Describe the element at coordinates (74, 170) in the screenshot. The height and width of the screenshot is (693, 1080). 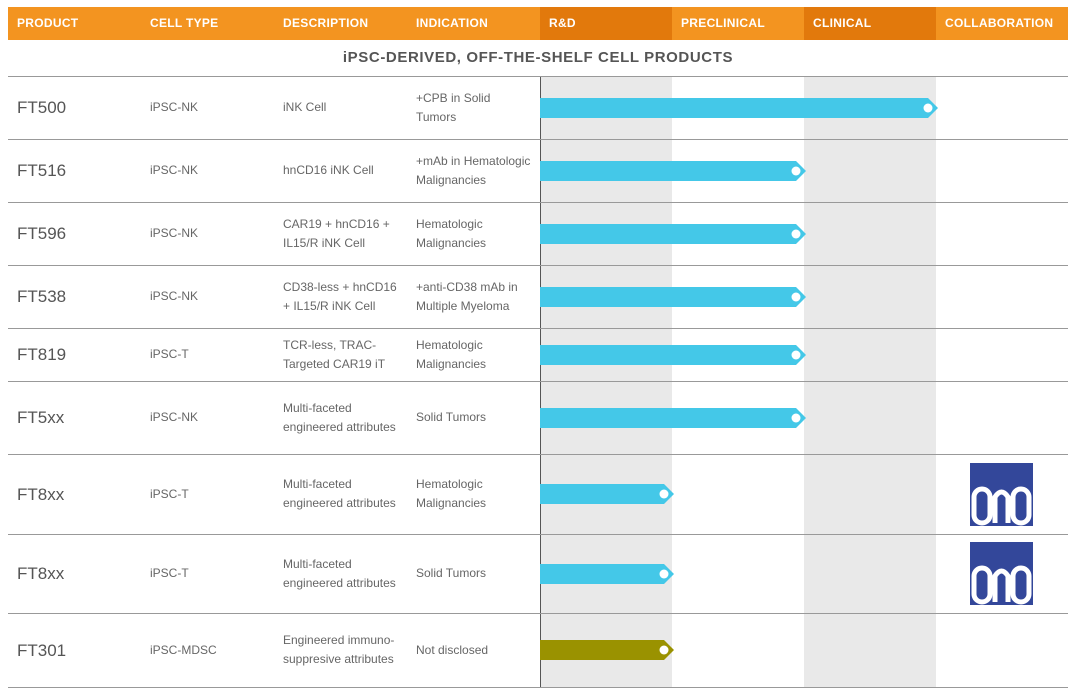
I see `product-cell: FT516` at that location.